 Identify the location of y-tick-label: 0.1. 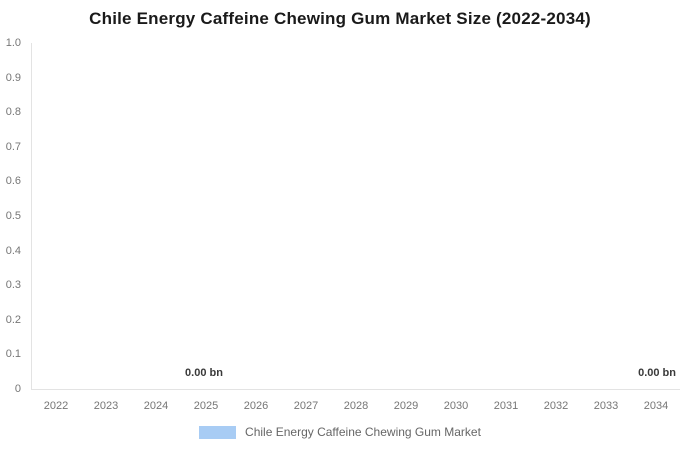
(13, 354).